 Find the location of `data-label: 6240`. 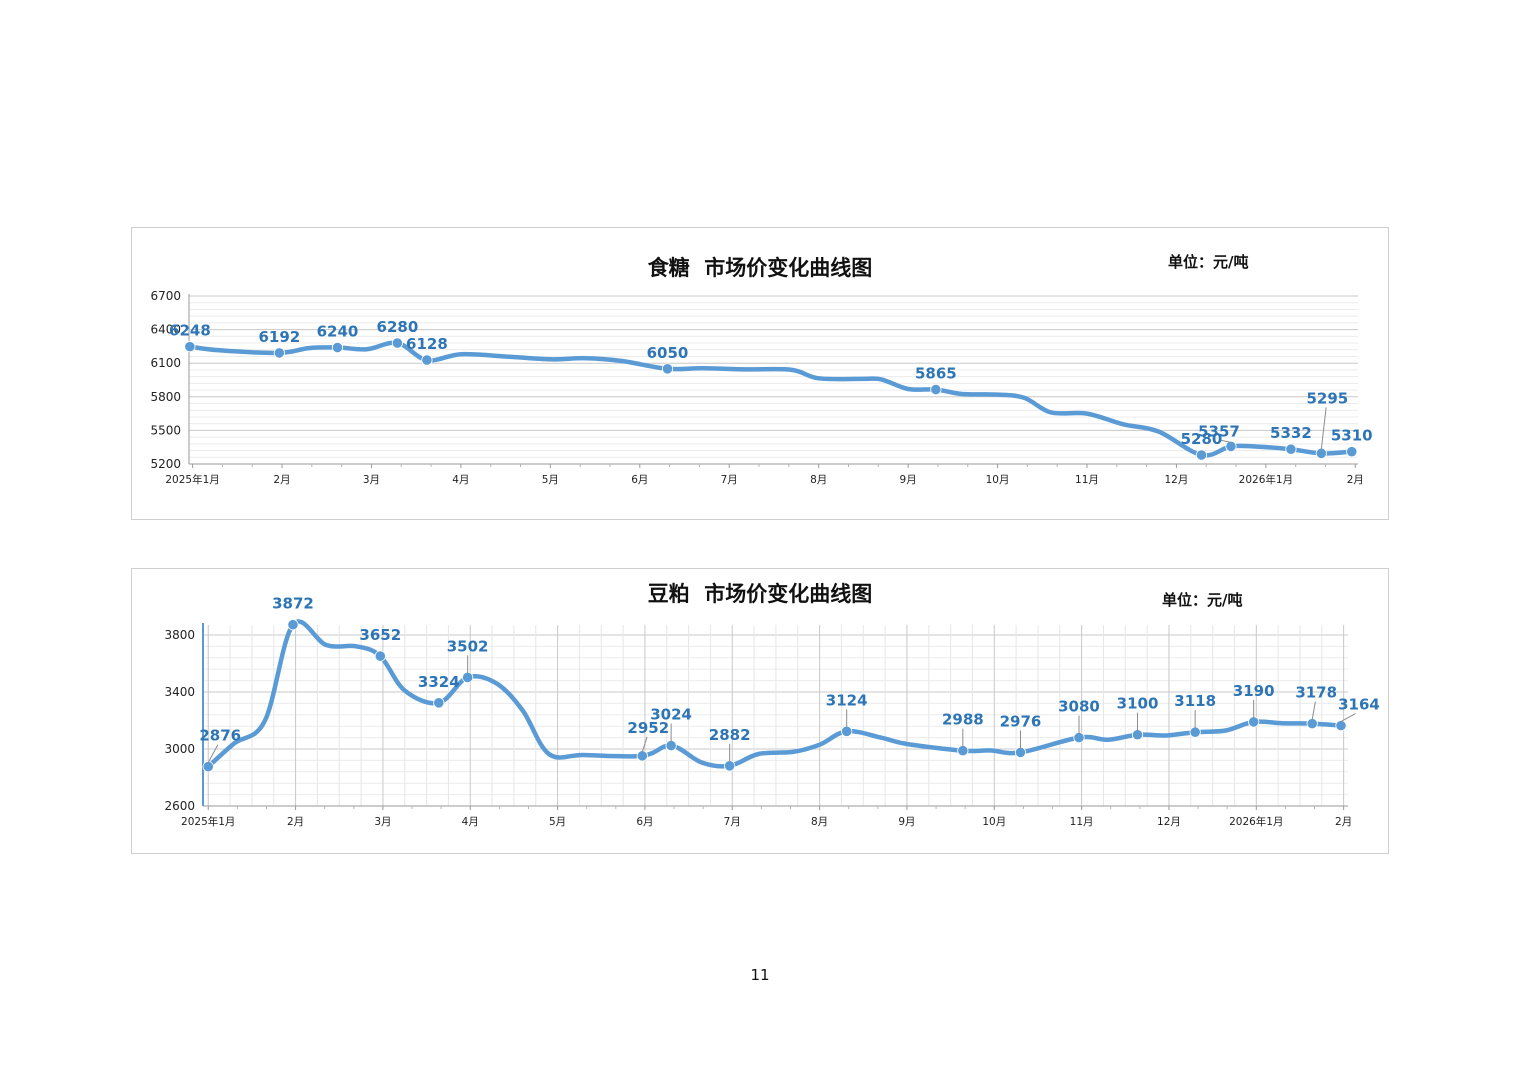

data-label: 6240 is located at coordinates (338, 332).